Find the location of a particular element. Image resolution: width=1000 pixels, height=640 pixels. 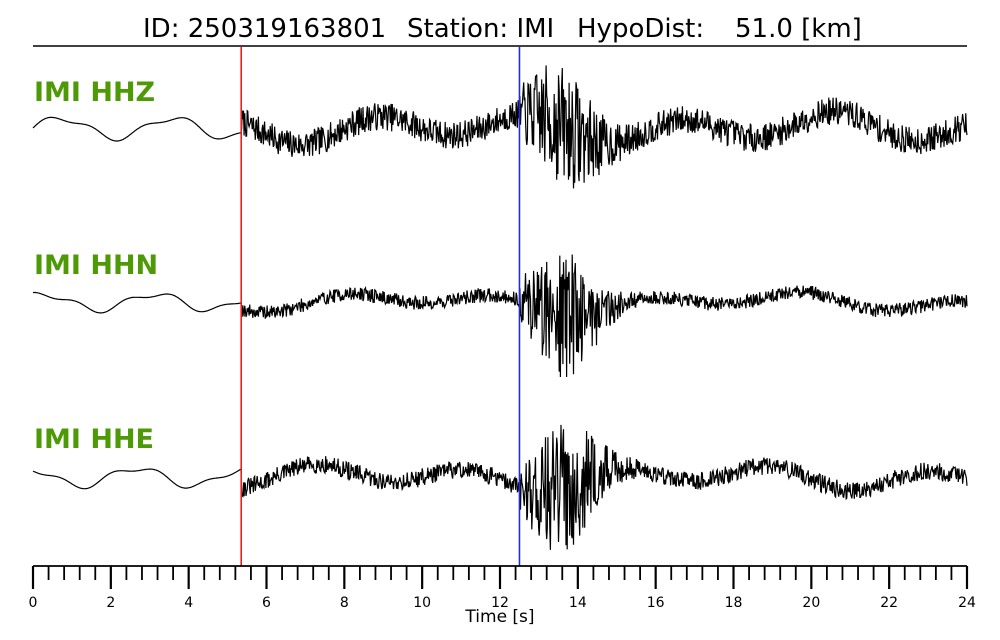

event-id-title: ID: 250319163801 is located at coordinates (264, 29).